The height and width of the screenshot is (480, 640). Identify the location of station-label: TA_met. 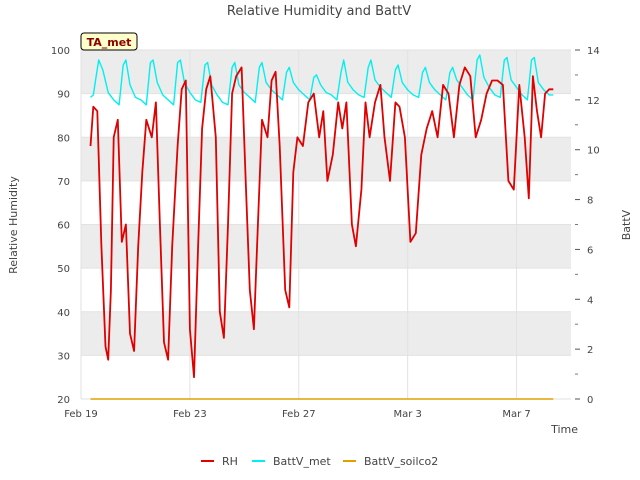
(109, 42).